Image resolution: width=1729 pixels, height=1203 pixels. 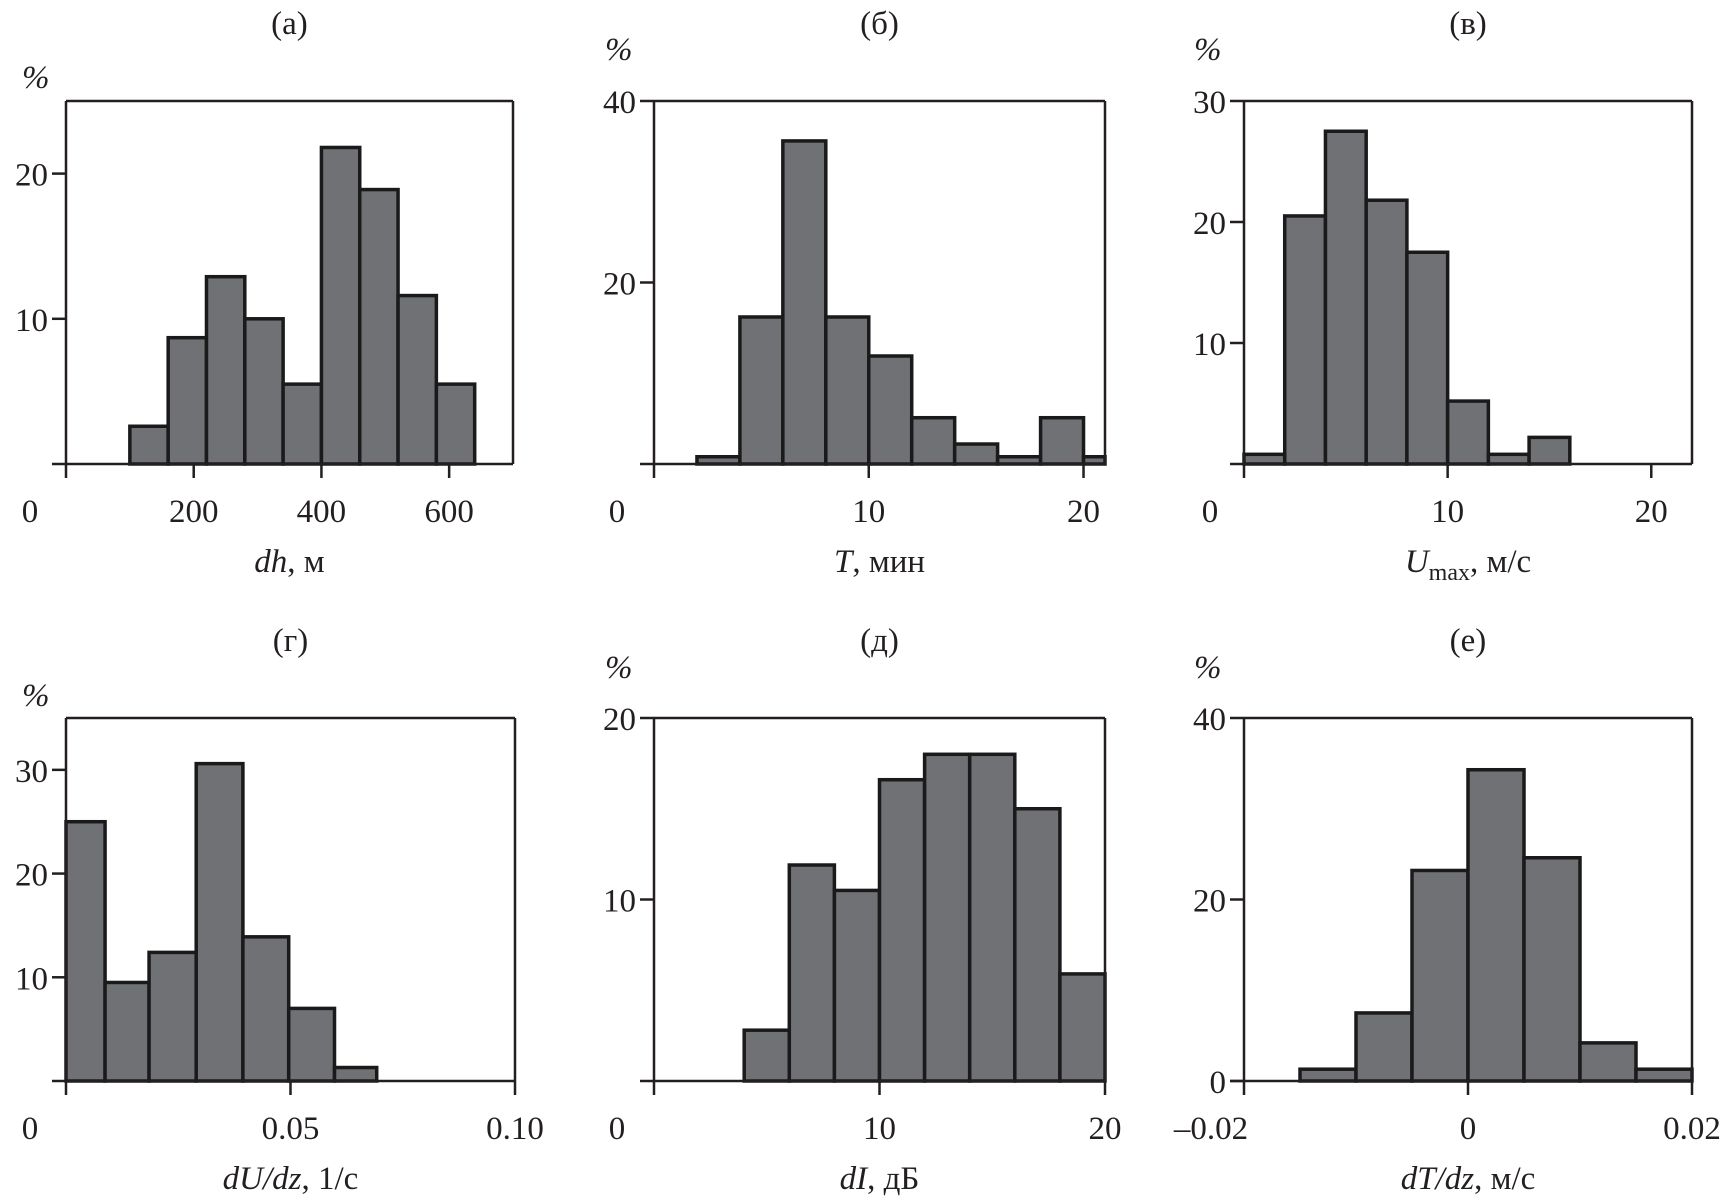 I want to click on x-axis-label: dT/dz, м/с, so click(x=1468, y=1179).